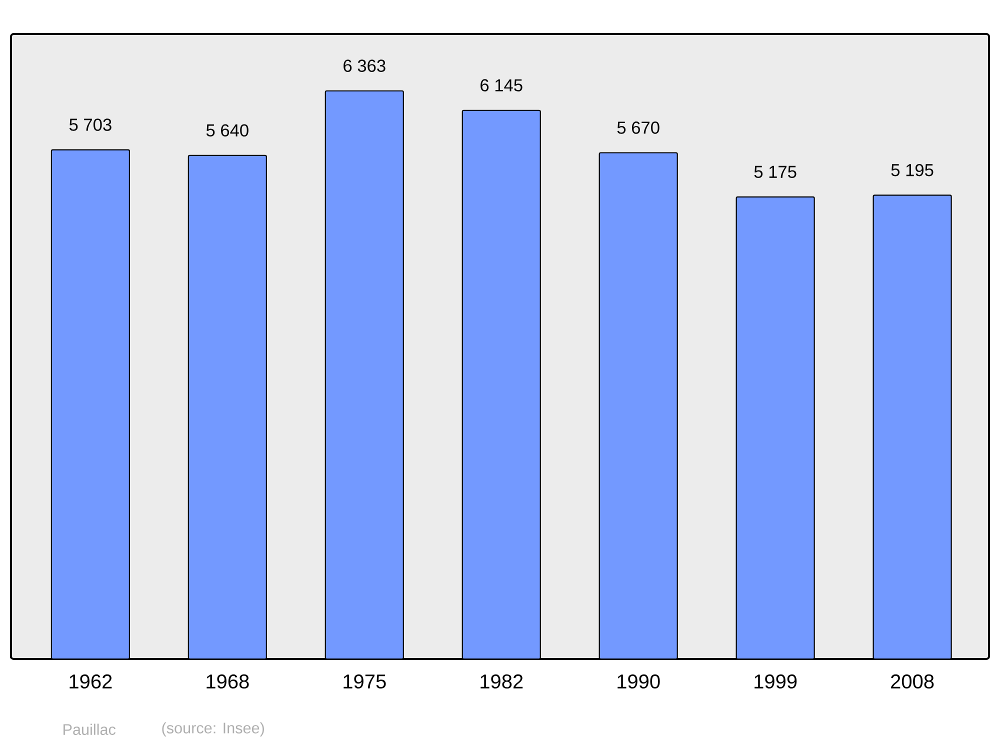  What do you see at coordinates (227, 130) in the screenshot?
I see `data-label: 5 640` at bounding box center [227, 130].